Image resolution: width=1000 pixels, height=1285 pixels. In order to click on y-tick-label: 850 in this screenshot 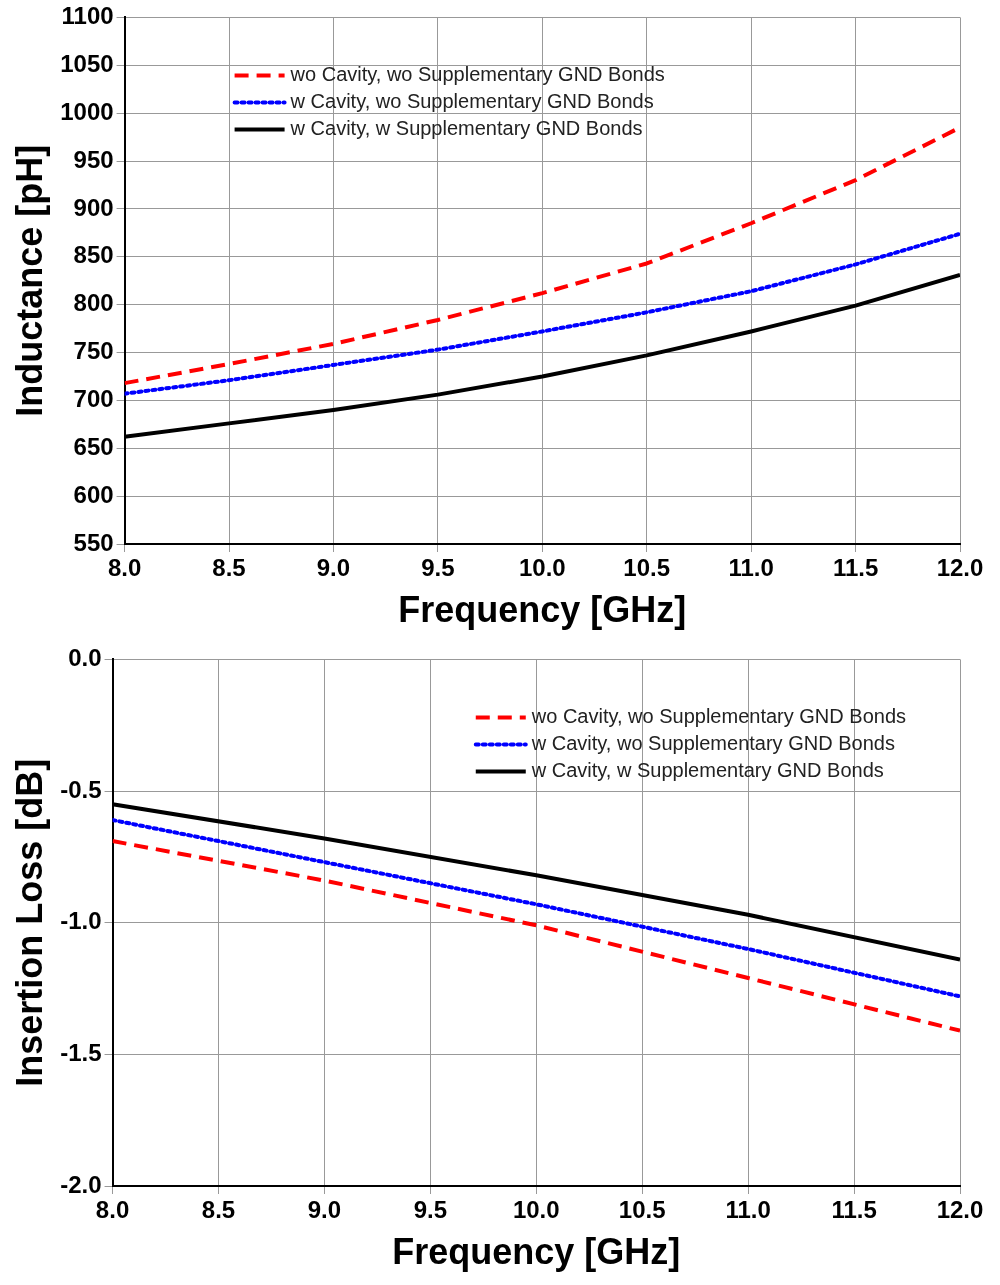, I will do `click(93, 255)`.